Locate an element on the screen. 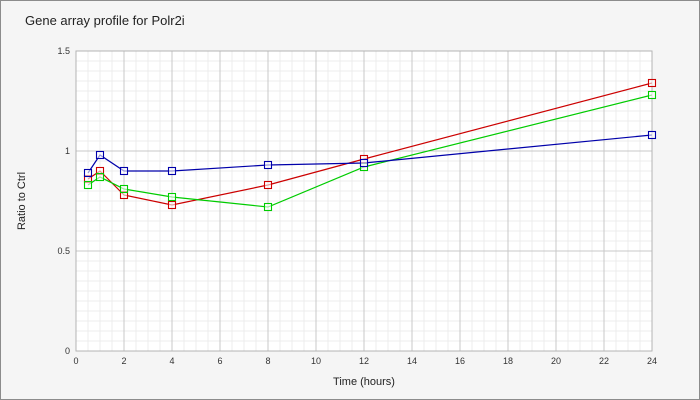 This screenshot has width=700, height=400. x-tick-label: 12 is located at coordinates (364, 361).